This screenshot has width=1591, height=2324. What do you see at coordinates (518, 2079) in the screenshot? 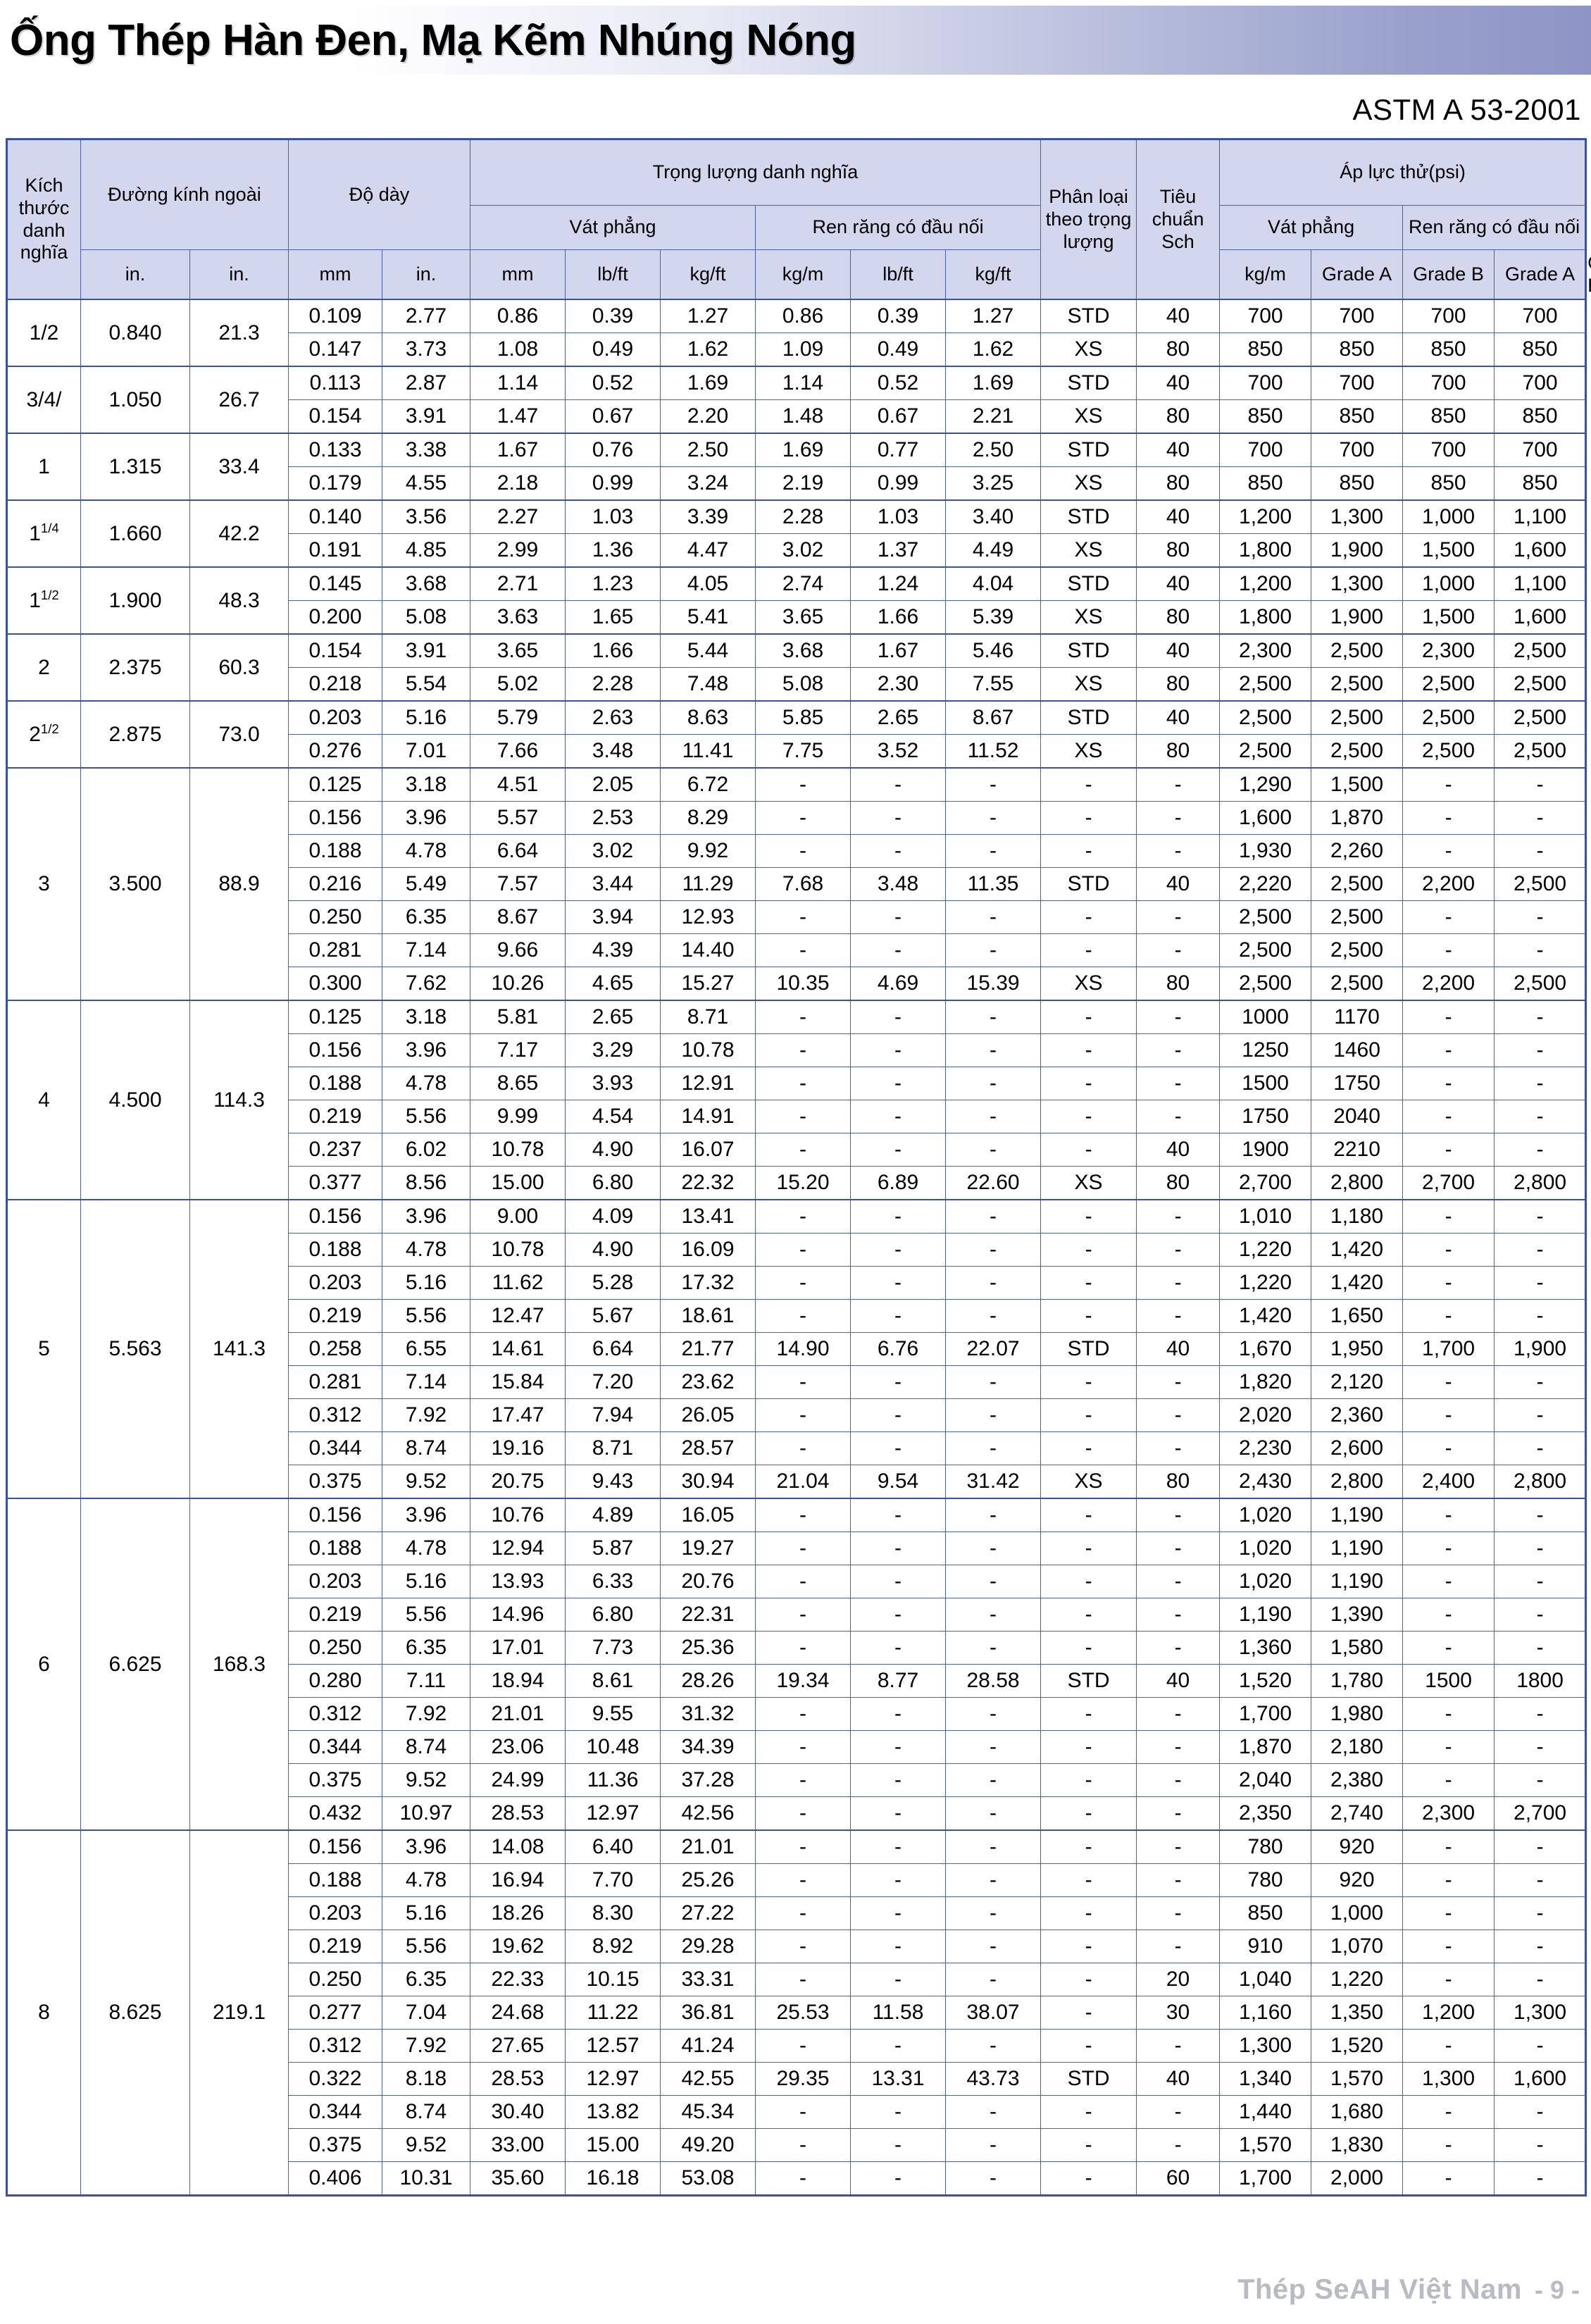
I see `cell-pe-lbft: 28.53` at bounding box center [518, 2079].